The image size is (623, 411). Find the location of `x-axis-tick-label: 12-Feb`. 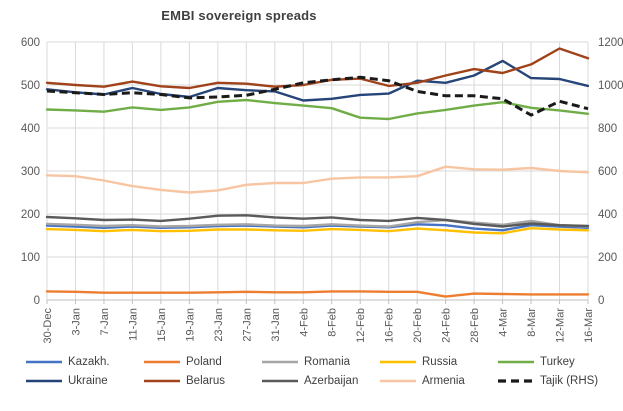

x-axis-tick-label: 12-Feb is located at coordinates (361, 325).